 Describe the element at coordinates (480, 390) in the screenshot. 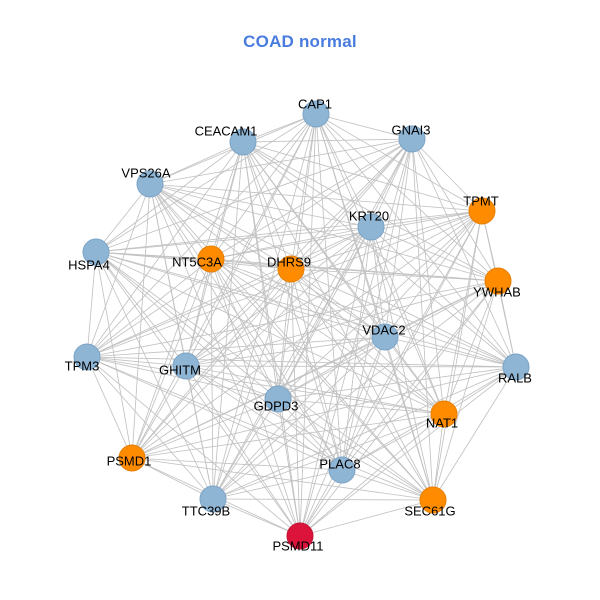

I see `edge-RALB-NAT1` at that location.